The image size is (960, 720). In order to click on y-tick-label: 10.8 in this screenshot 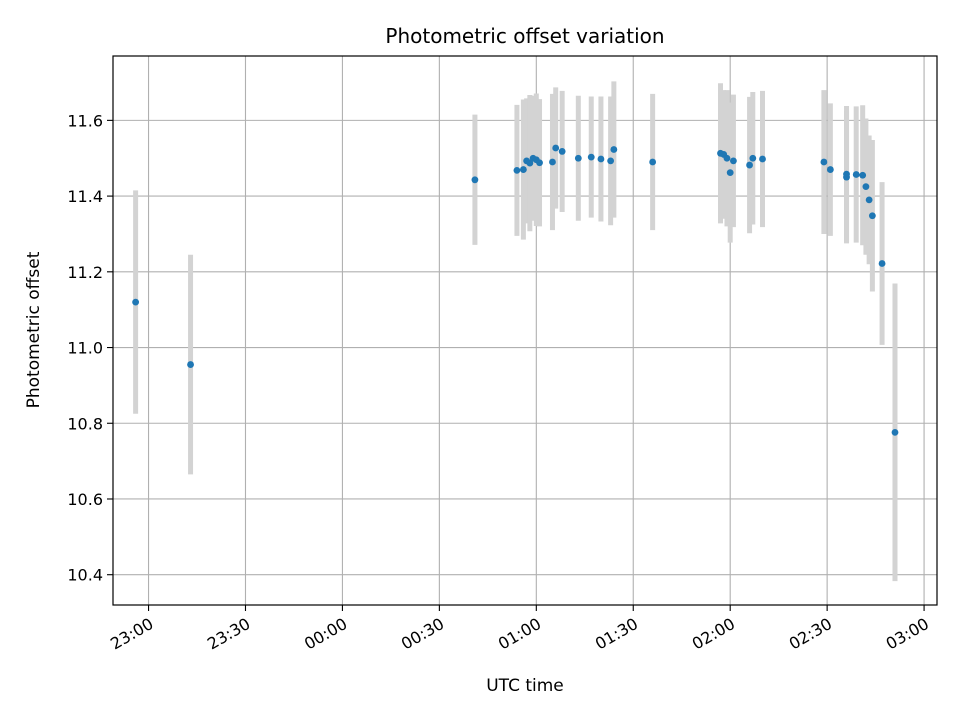, I will do `click(85, 423)`.